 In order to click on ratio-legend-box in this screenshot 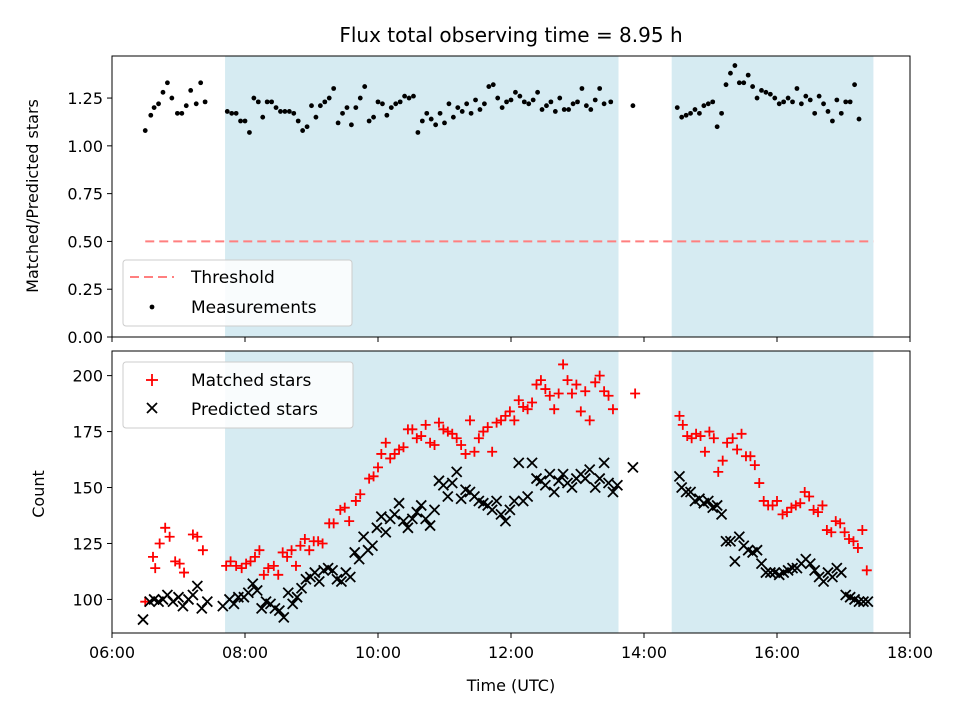, I will do `click(237, 293)`.